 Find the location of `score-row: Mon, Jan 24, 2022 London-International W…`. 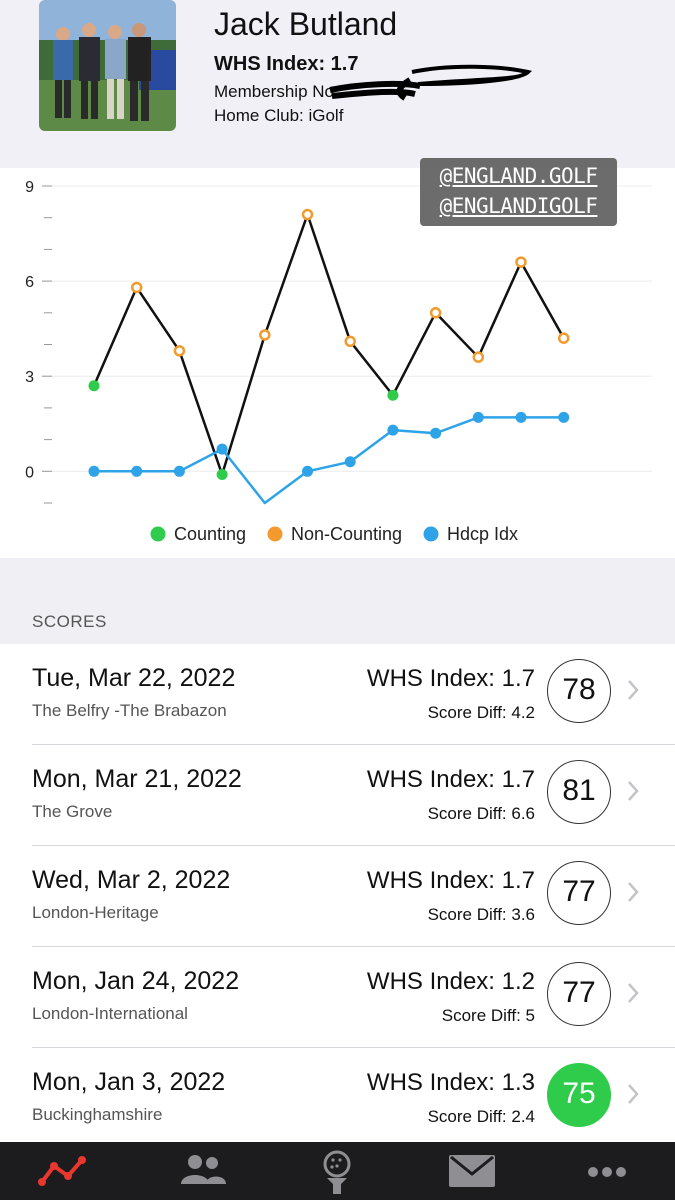

score-row: Mon, Jan 24, 2022 London-International W… is located at coordinates (337, 997).